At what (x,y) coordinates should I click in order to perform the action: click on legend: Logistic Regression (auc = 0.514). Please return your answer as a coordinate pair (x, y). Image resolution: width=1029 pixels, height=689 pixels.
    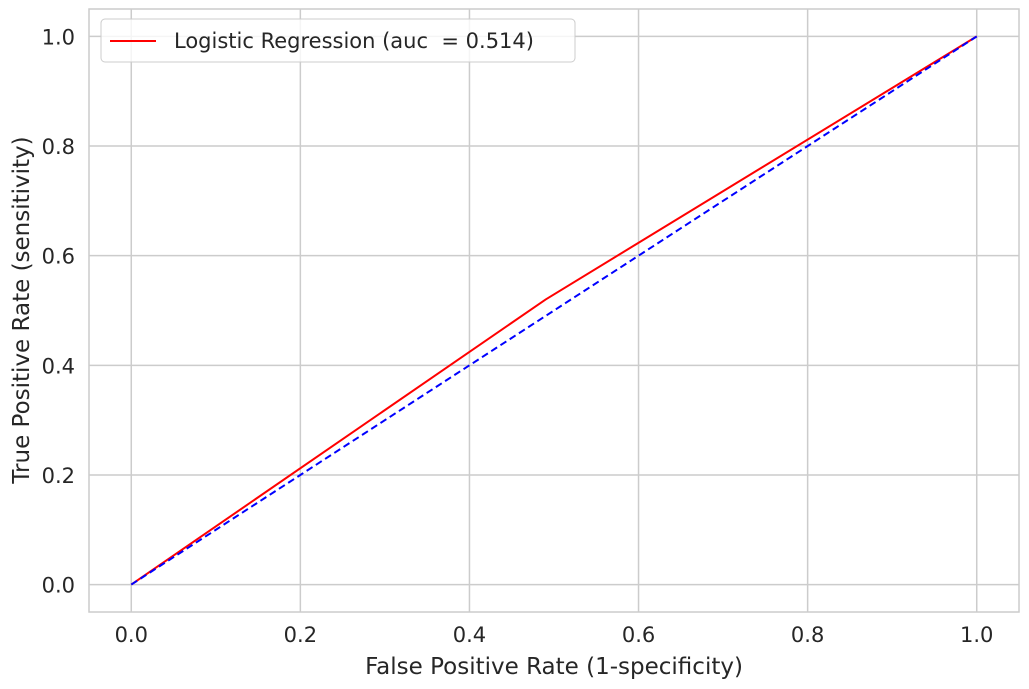
    Looking at the image, I should click on (338, 40).